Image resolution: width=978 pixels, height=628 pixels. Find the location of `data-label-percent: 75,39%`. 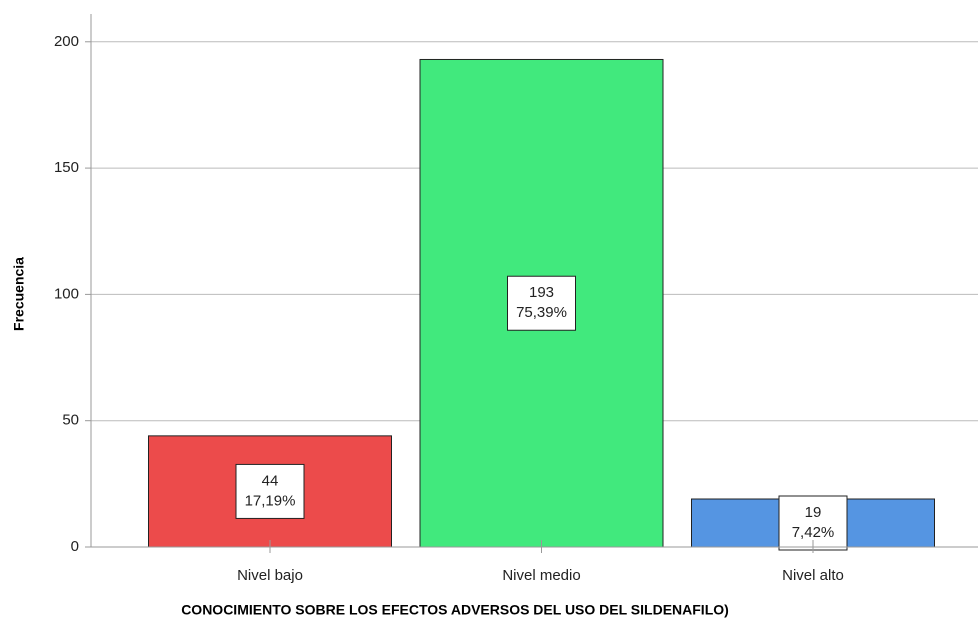

data-label-percent: 75,39% is located at coordinates (541, 312).